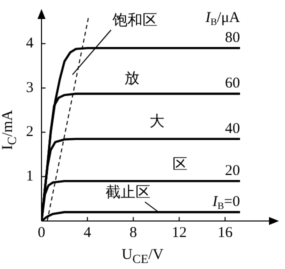 The image size is (285, 269). Describe the element at coordinates (135, 20) in the screenshot. I see `annotation: 饱和区` at that location.